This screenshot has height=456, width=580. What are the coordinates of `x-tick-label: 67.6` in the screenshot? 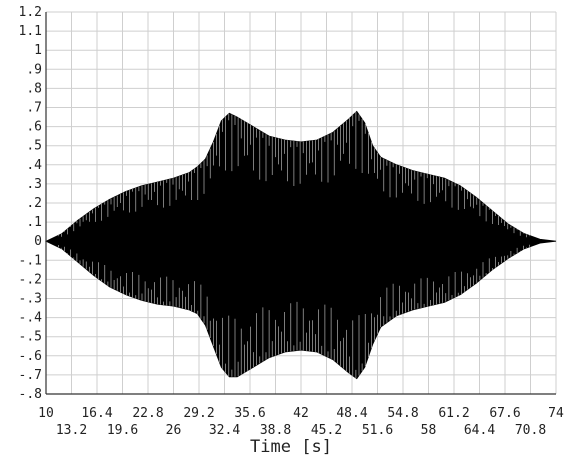 It's located at (504, 413).